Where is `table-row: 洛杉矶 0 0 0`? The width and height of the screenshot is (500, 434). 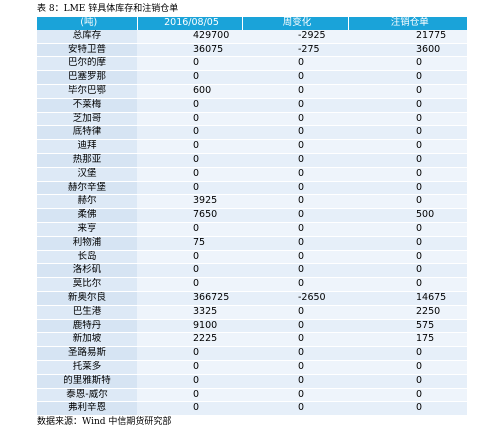 table-row: 洛杉矶 0 0 0 is located at coordinates (252, 271).